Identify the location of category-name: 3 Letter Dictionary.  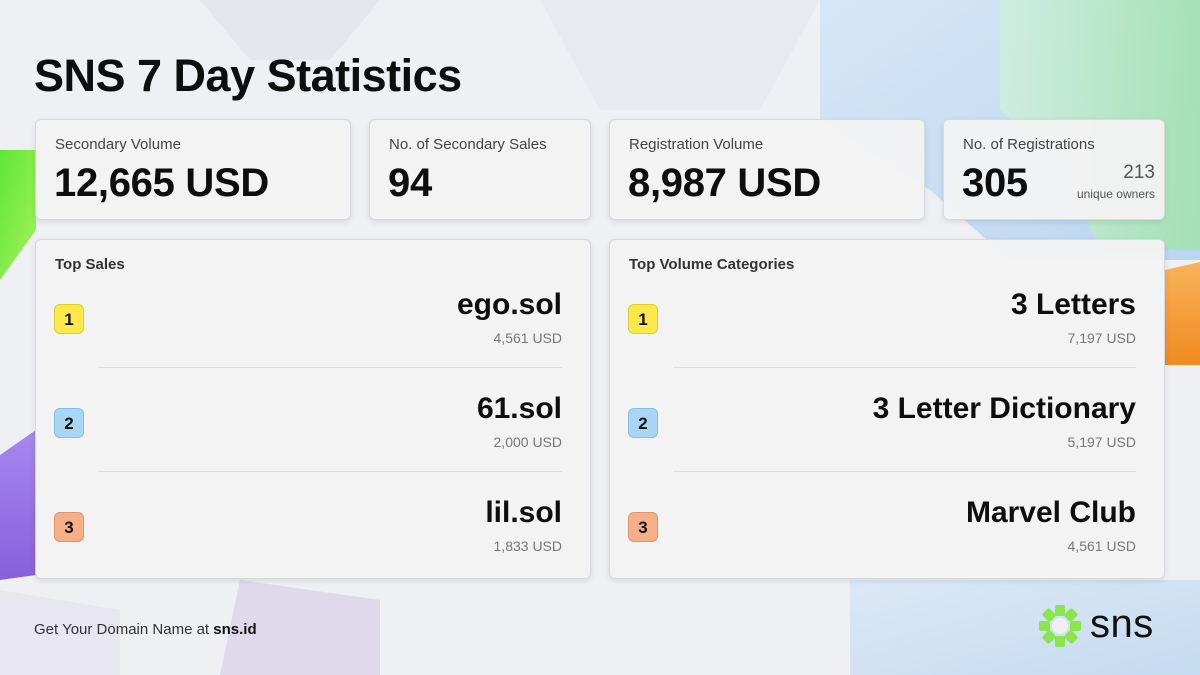
(1004, 408).